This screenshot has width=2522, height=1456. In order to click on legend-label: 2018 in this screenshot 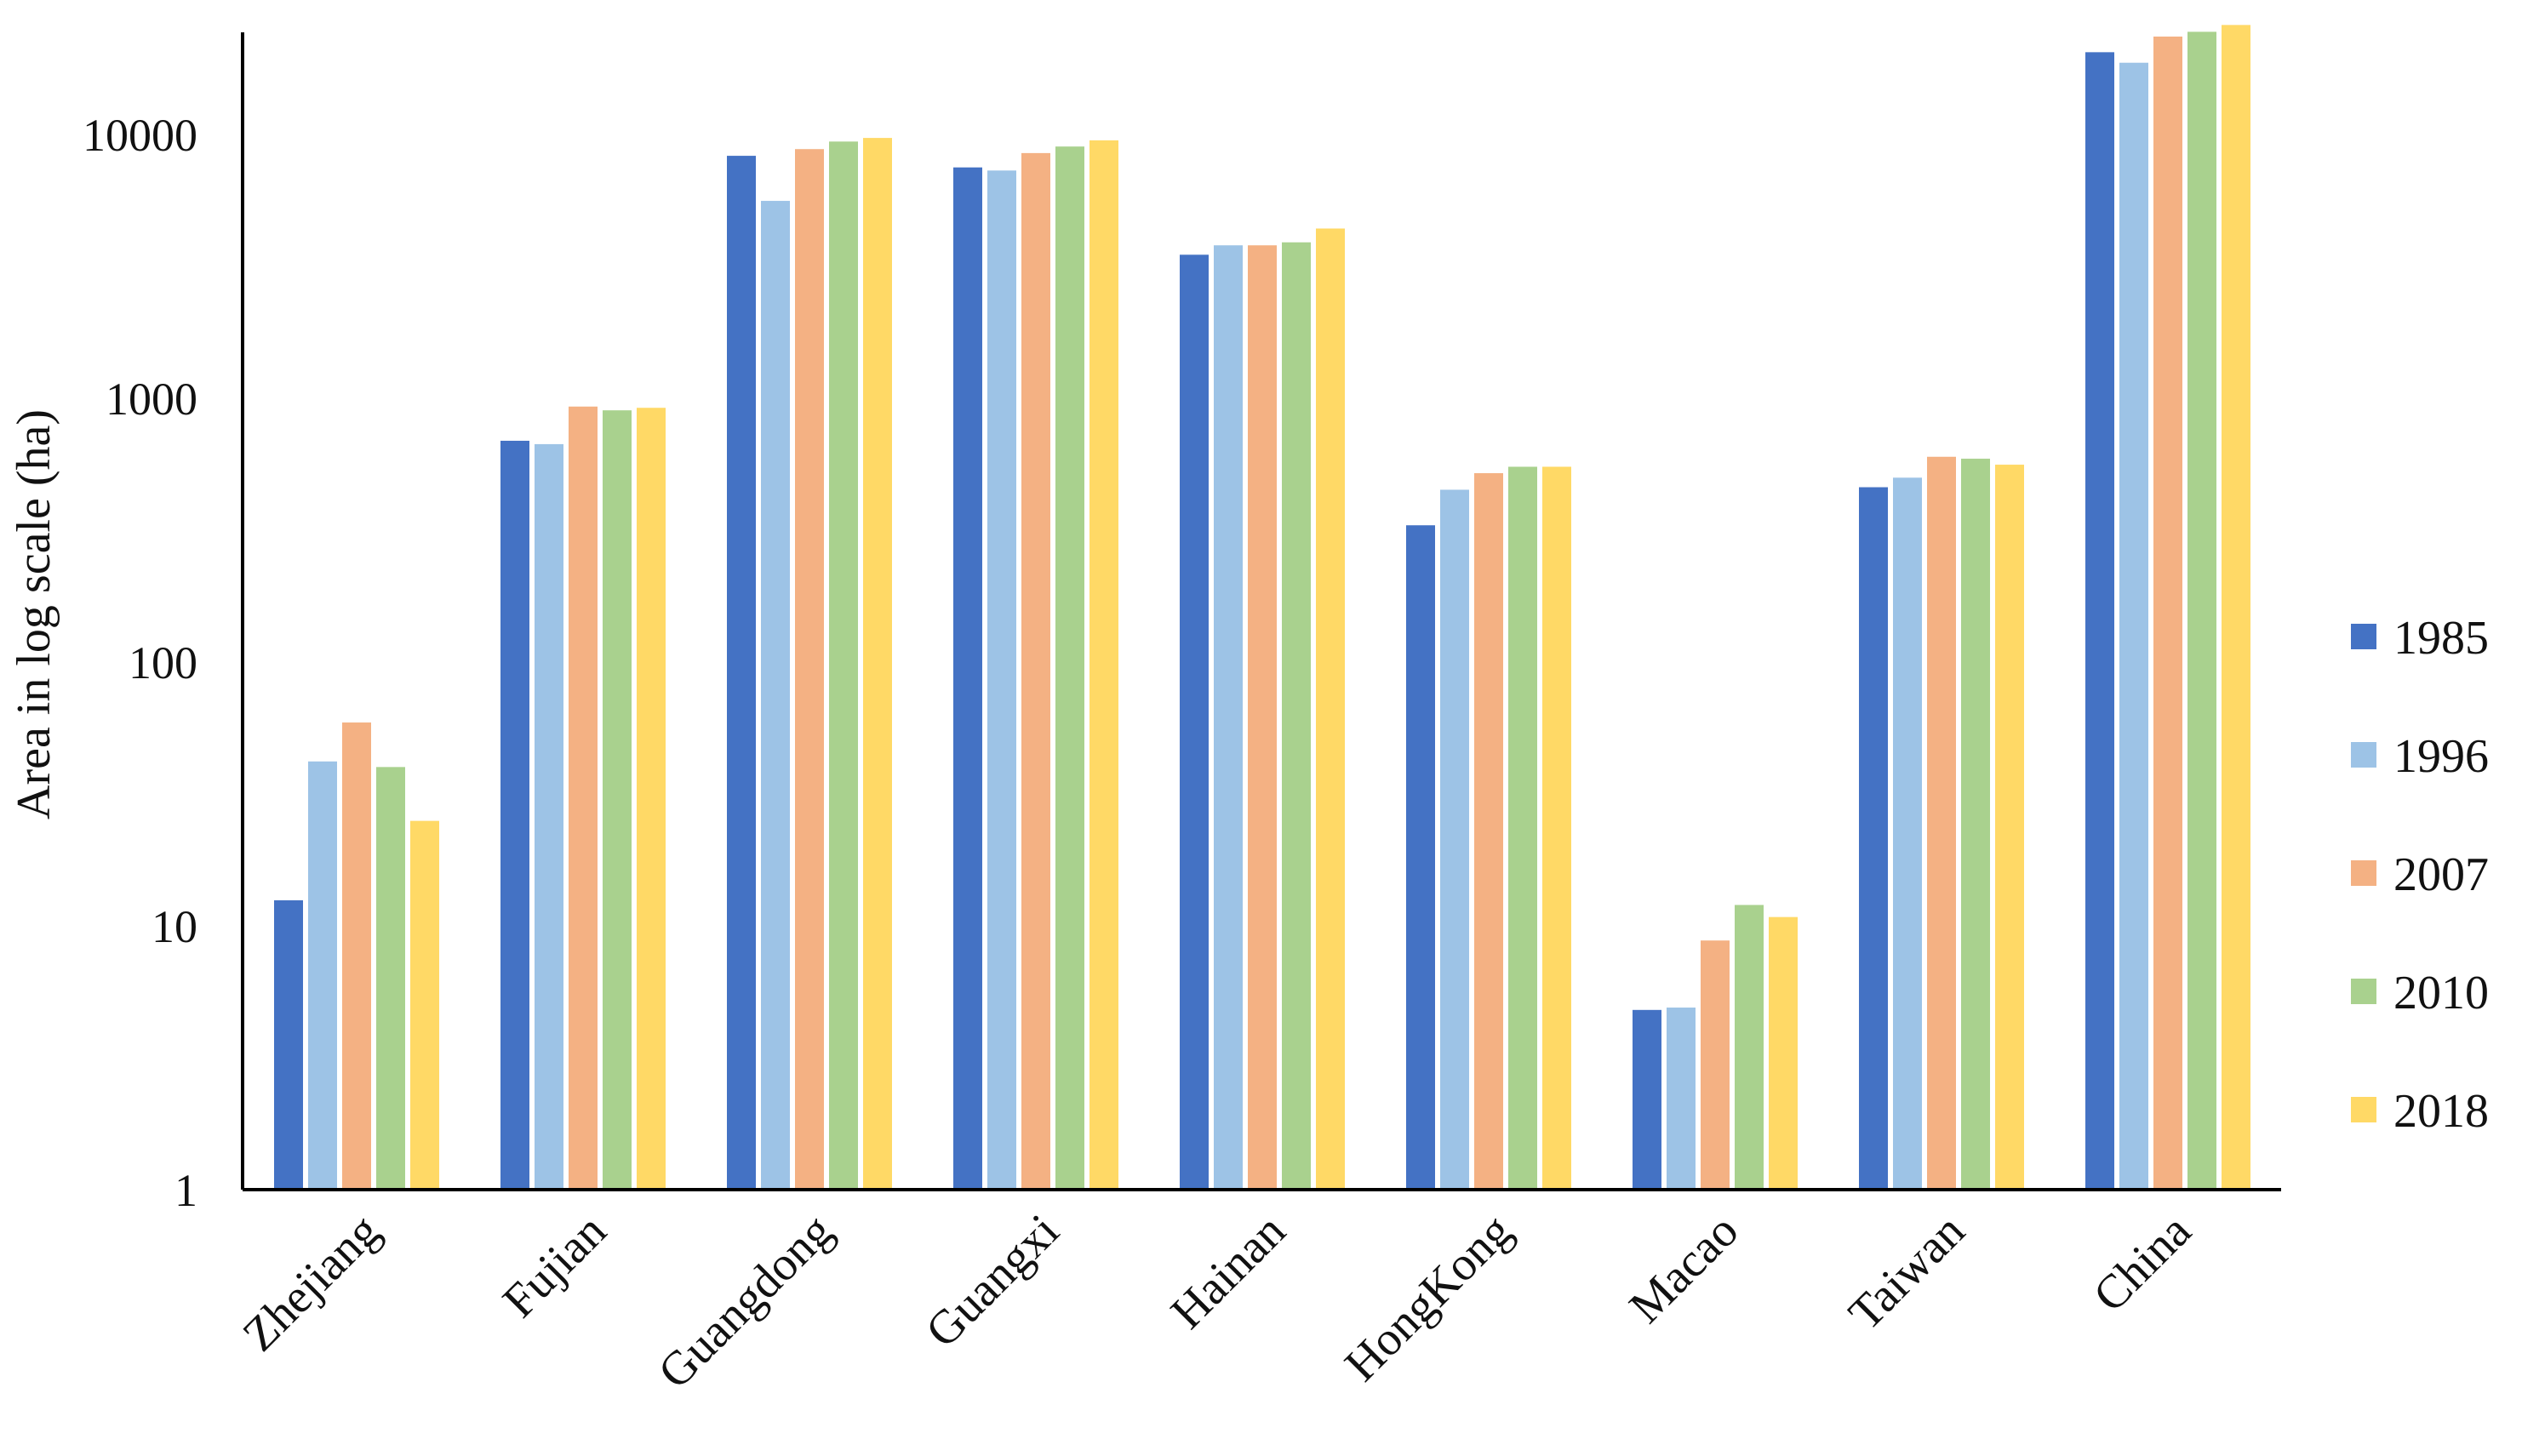, I will do `click(2441, 1112)`.